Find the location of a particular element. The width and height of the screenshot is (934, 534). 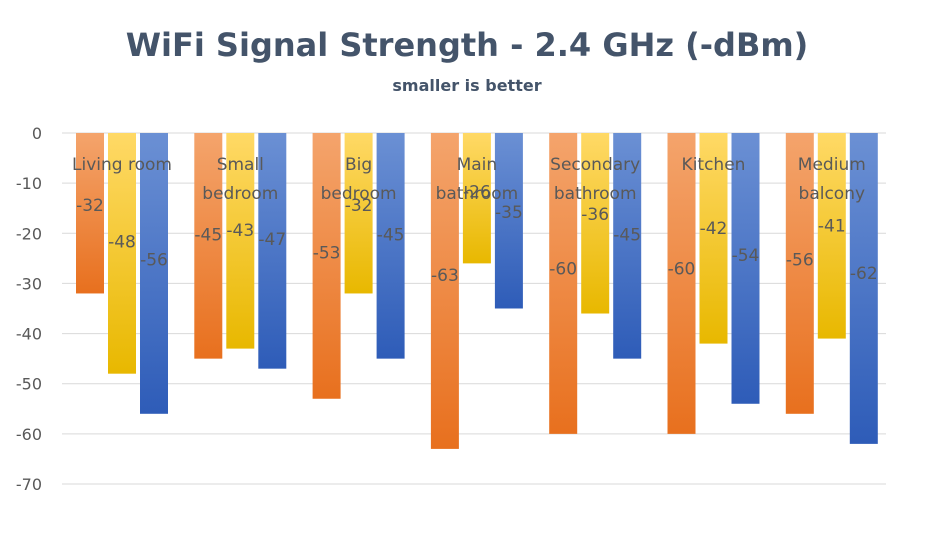

data-label: -26 is located at coordinates (477, 193).